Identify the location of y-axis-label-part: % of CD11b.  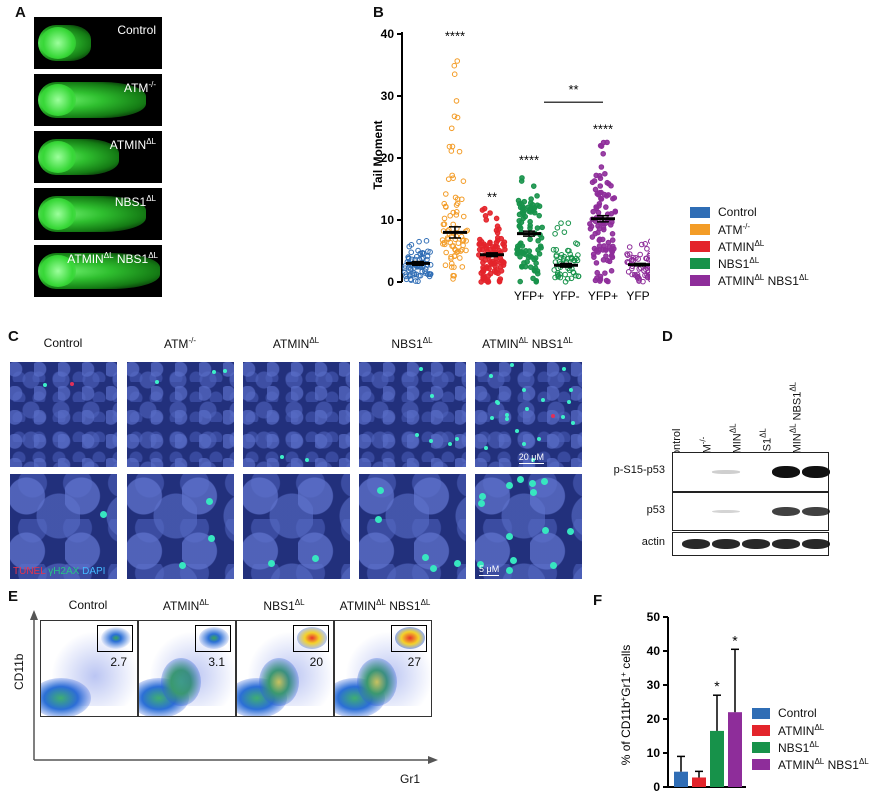
(626, 733).